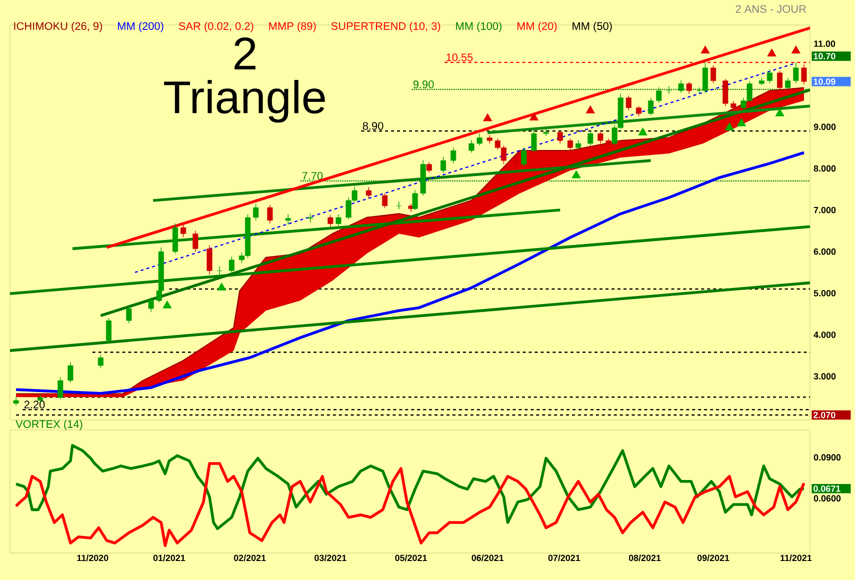  What do you see at coordinates (58, 27) in the screenshot?
I see `text: ICHIMOKU (26, 9)` at bounding box center [58, 27].